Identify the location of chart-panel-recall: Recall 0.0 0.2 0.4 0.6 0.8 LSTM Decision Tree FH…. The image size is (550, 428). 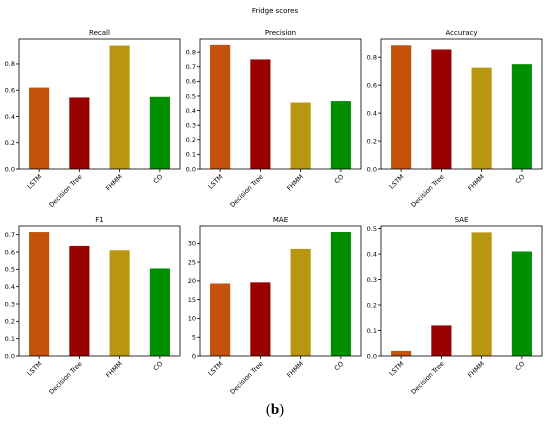
(93, 119).